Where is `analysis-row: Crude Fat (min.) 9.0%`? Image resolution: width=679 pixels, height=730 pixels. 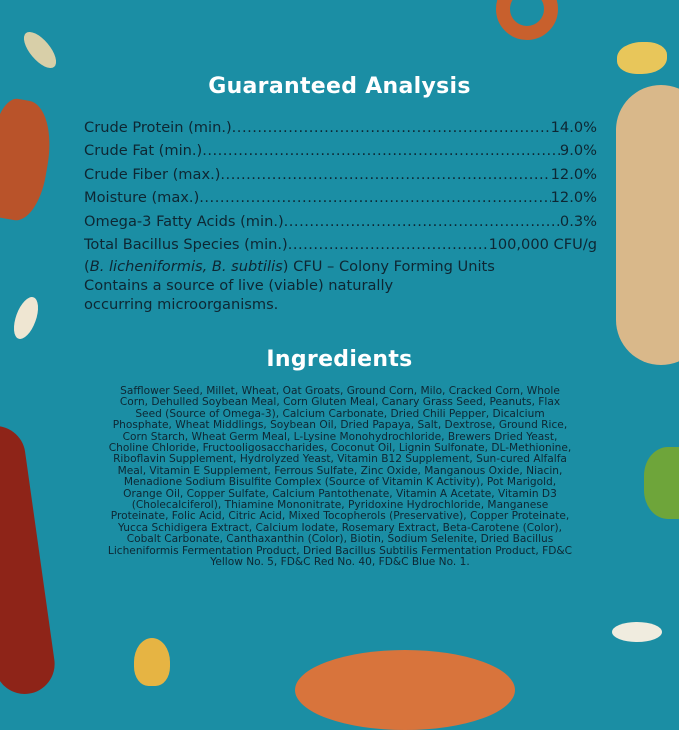
analysis-row: Crude Fat (min.) 9.0% is located at coordinates (340, 150).